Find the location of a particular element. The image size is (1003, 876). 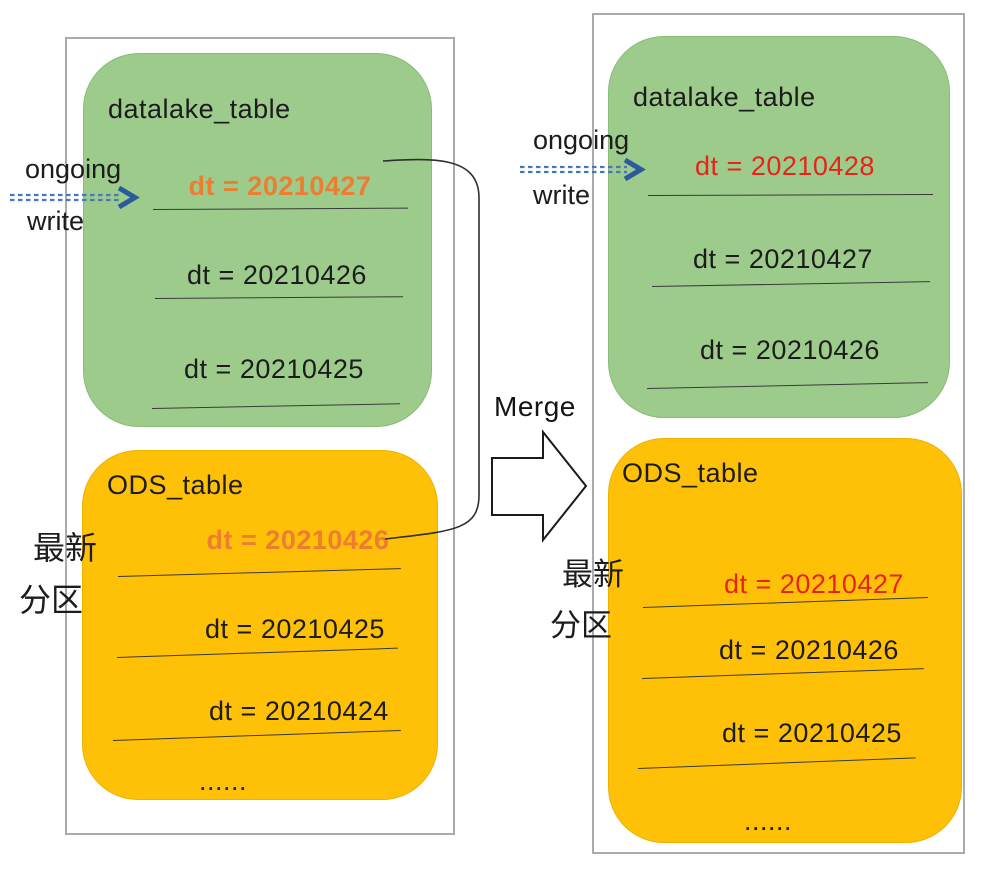

right-write-label: write is located at coordinates (562, 195).